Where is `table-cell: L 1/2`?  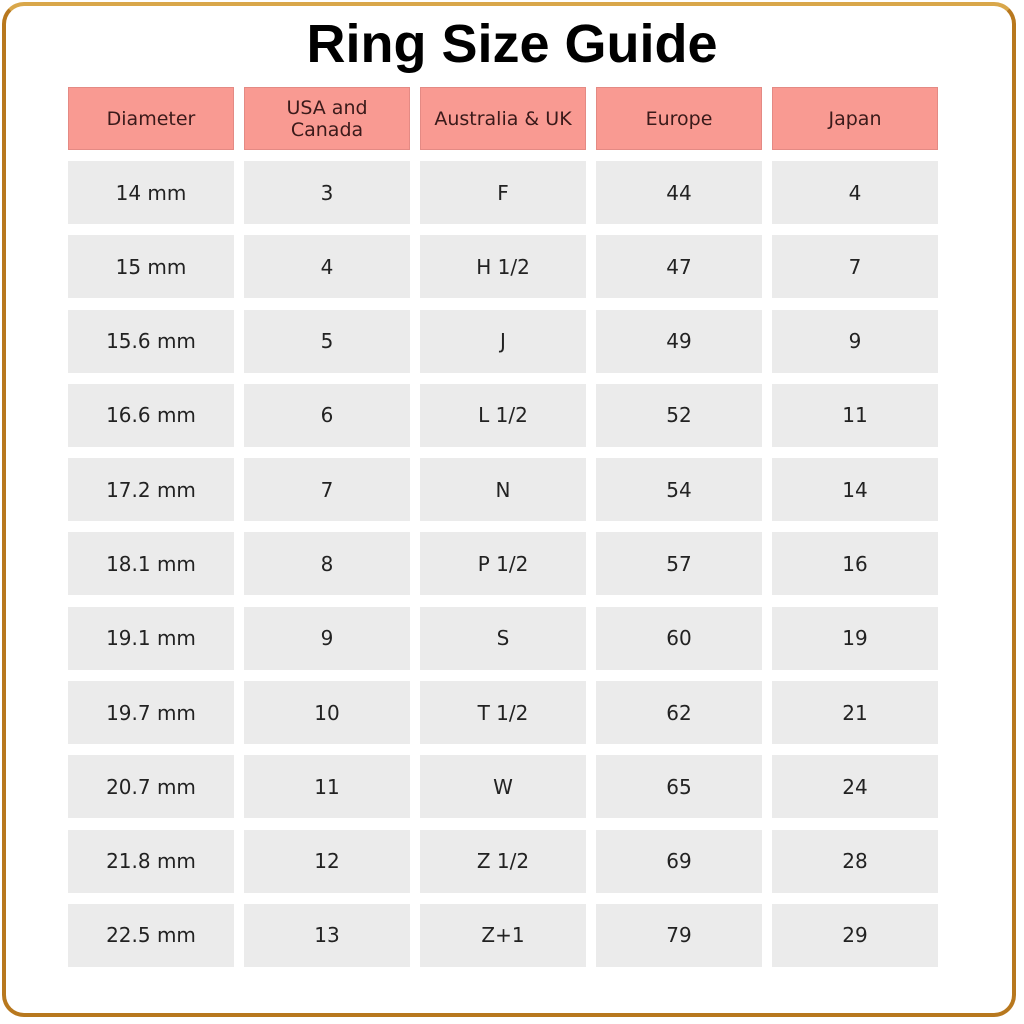
table-cell: L 1/2 is located at coordinates (503, 415).